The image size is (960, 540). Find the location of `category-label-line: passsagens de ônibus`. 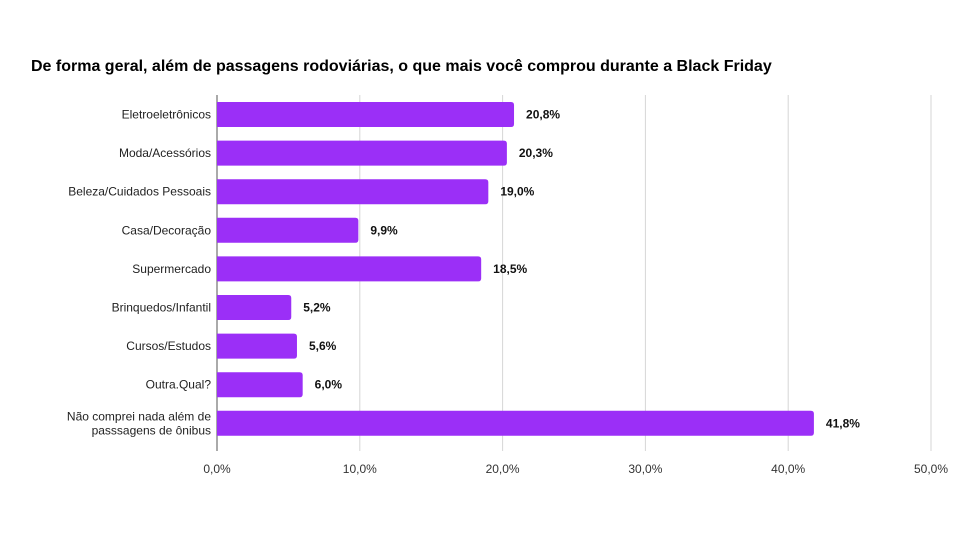

category-label-line: passsagens de ônibus is located at coordinates (151, 430).